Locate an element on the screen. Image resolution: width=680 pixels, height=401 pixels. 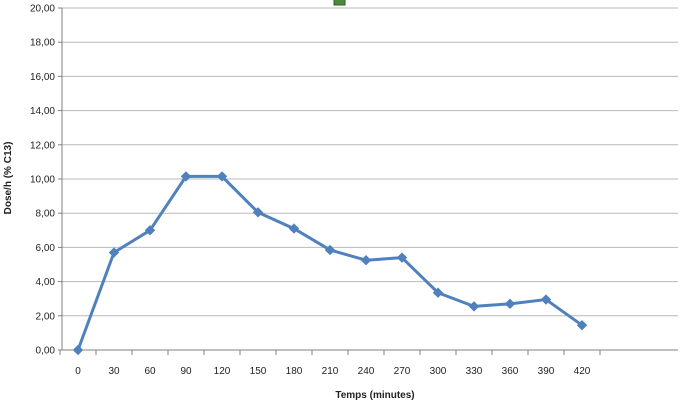
x-tick-label: 210 is located at coordinates (330, 371).